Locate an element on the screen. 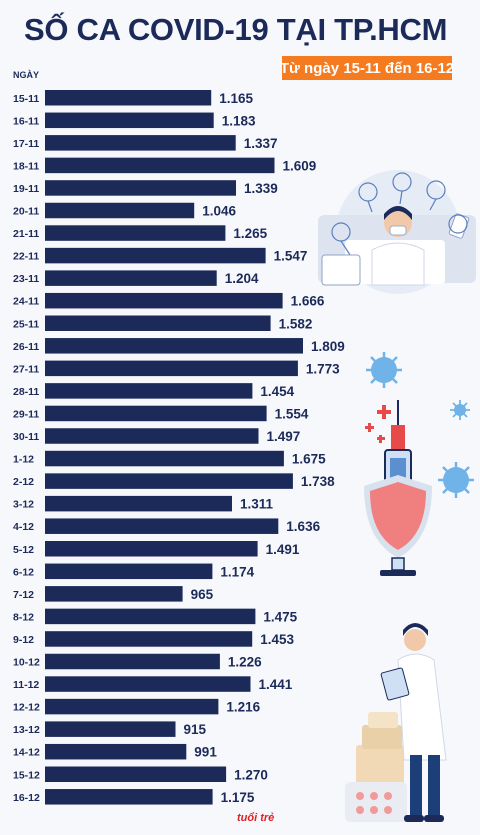 The image size is (480, 835). value-label: 1.554 is located at coordinates (292, 413).